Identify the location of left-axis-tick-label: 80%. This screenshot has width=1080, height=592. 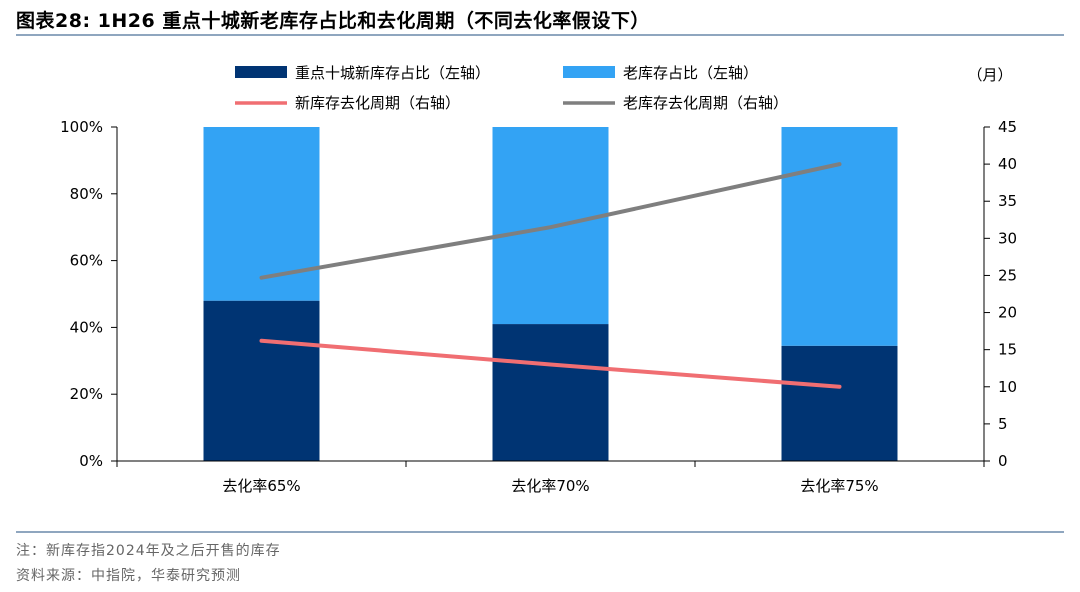
(86, 194).